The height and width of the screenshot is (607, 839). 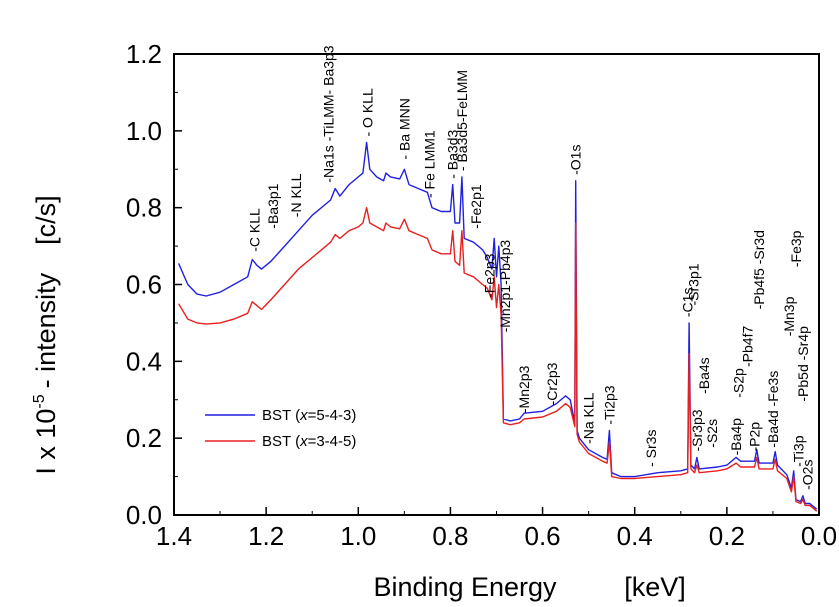 I want to click on legend-label-series-1: BST (x=5-4-3), so click(x=309, y=415).